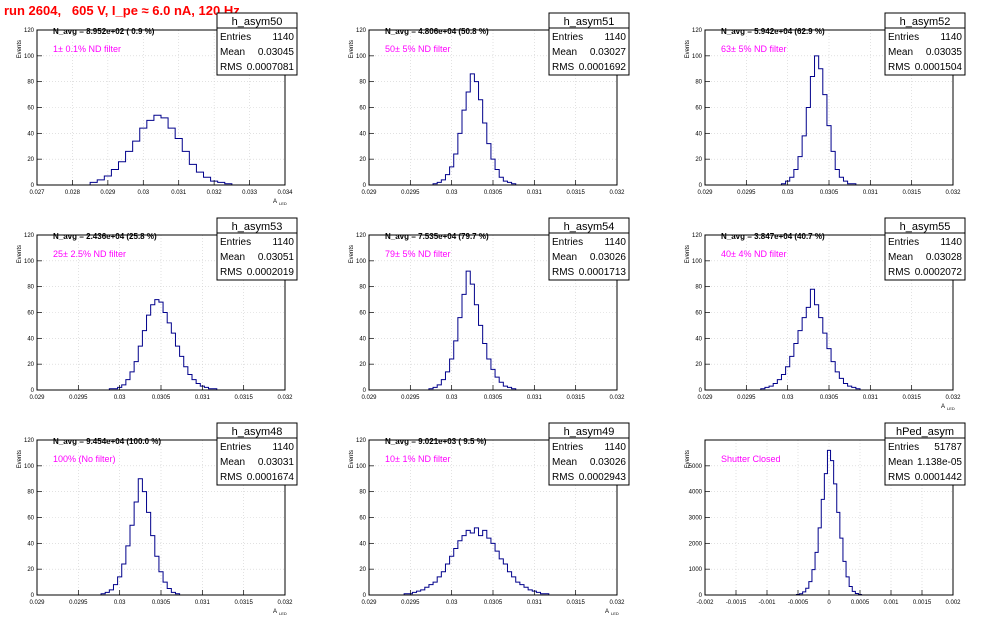 The image size is (996, 622). I want to click on histogram-name: h_asym54, so click(589, 227).